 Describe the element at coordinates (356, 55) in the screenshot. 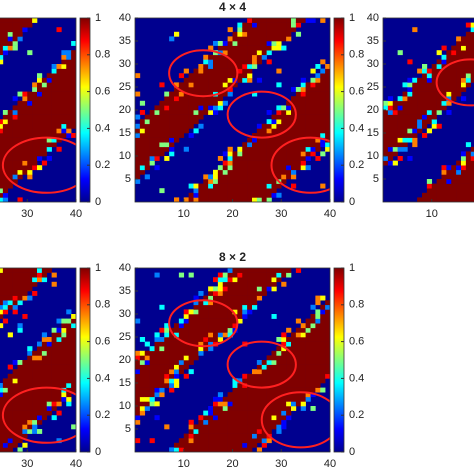

I see `colorbar-label: 0.8` at that location.